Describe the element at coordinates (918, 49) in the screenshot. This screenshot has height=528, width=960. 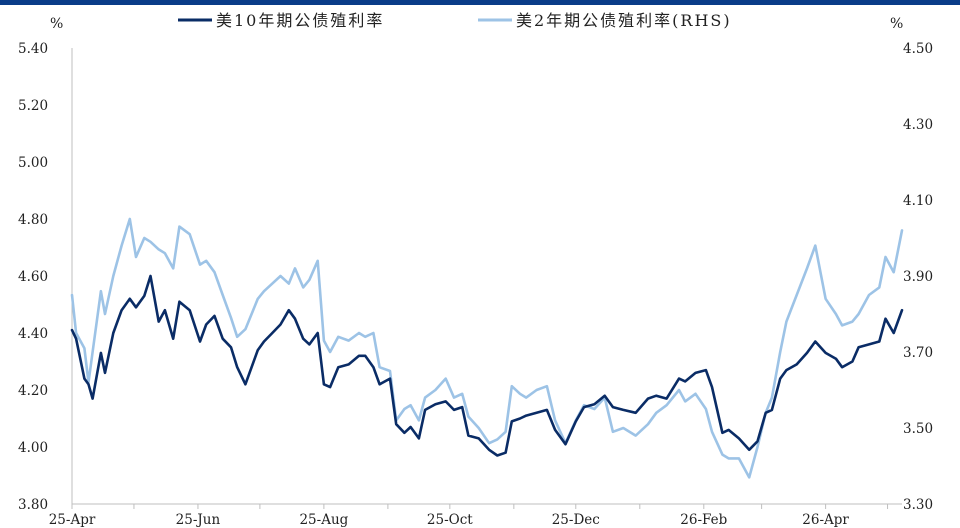
I see `y-right-tick-label: 4.50` at that location.